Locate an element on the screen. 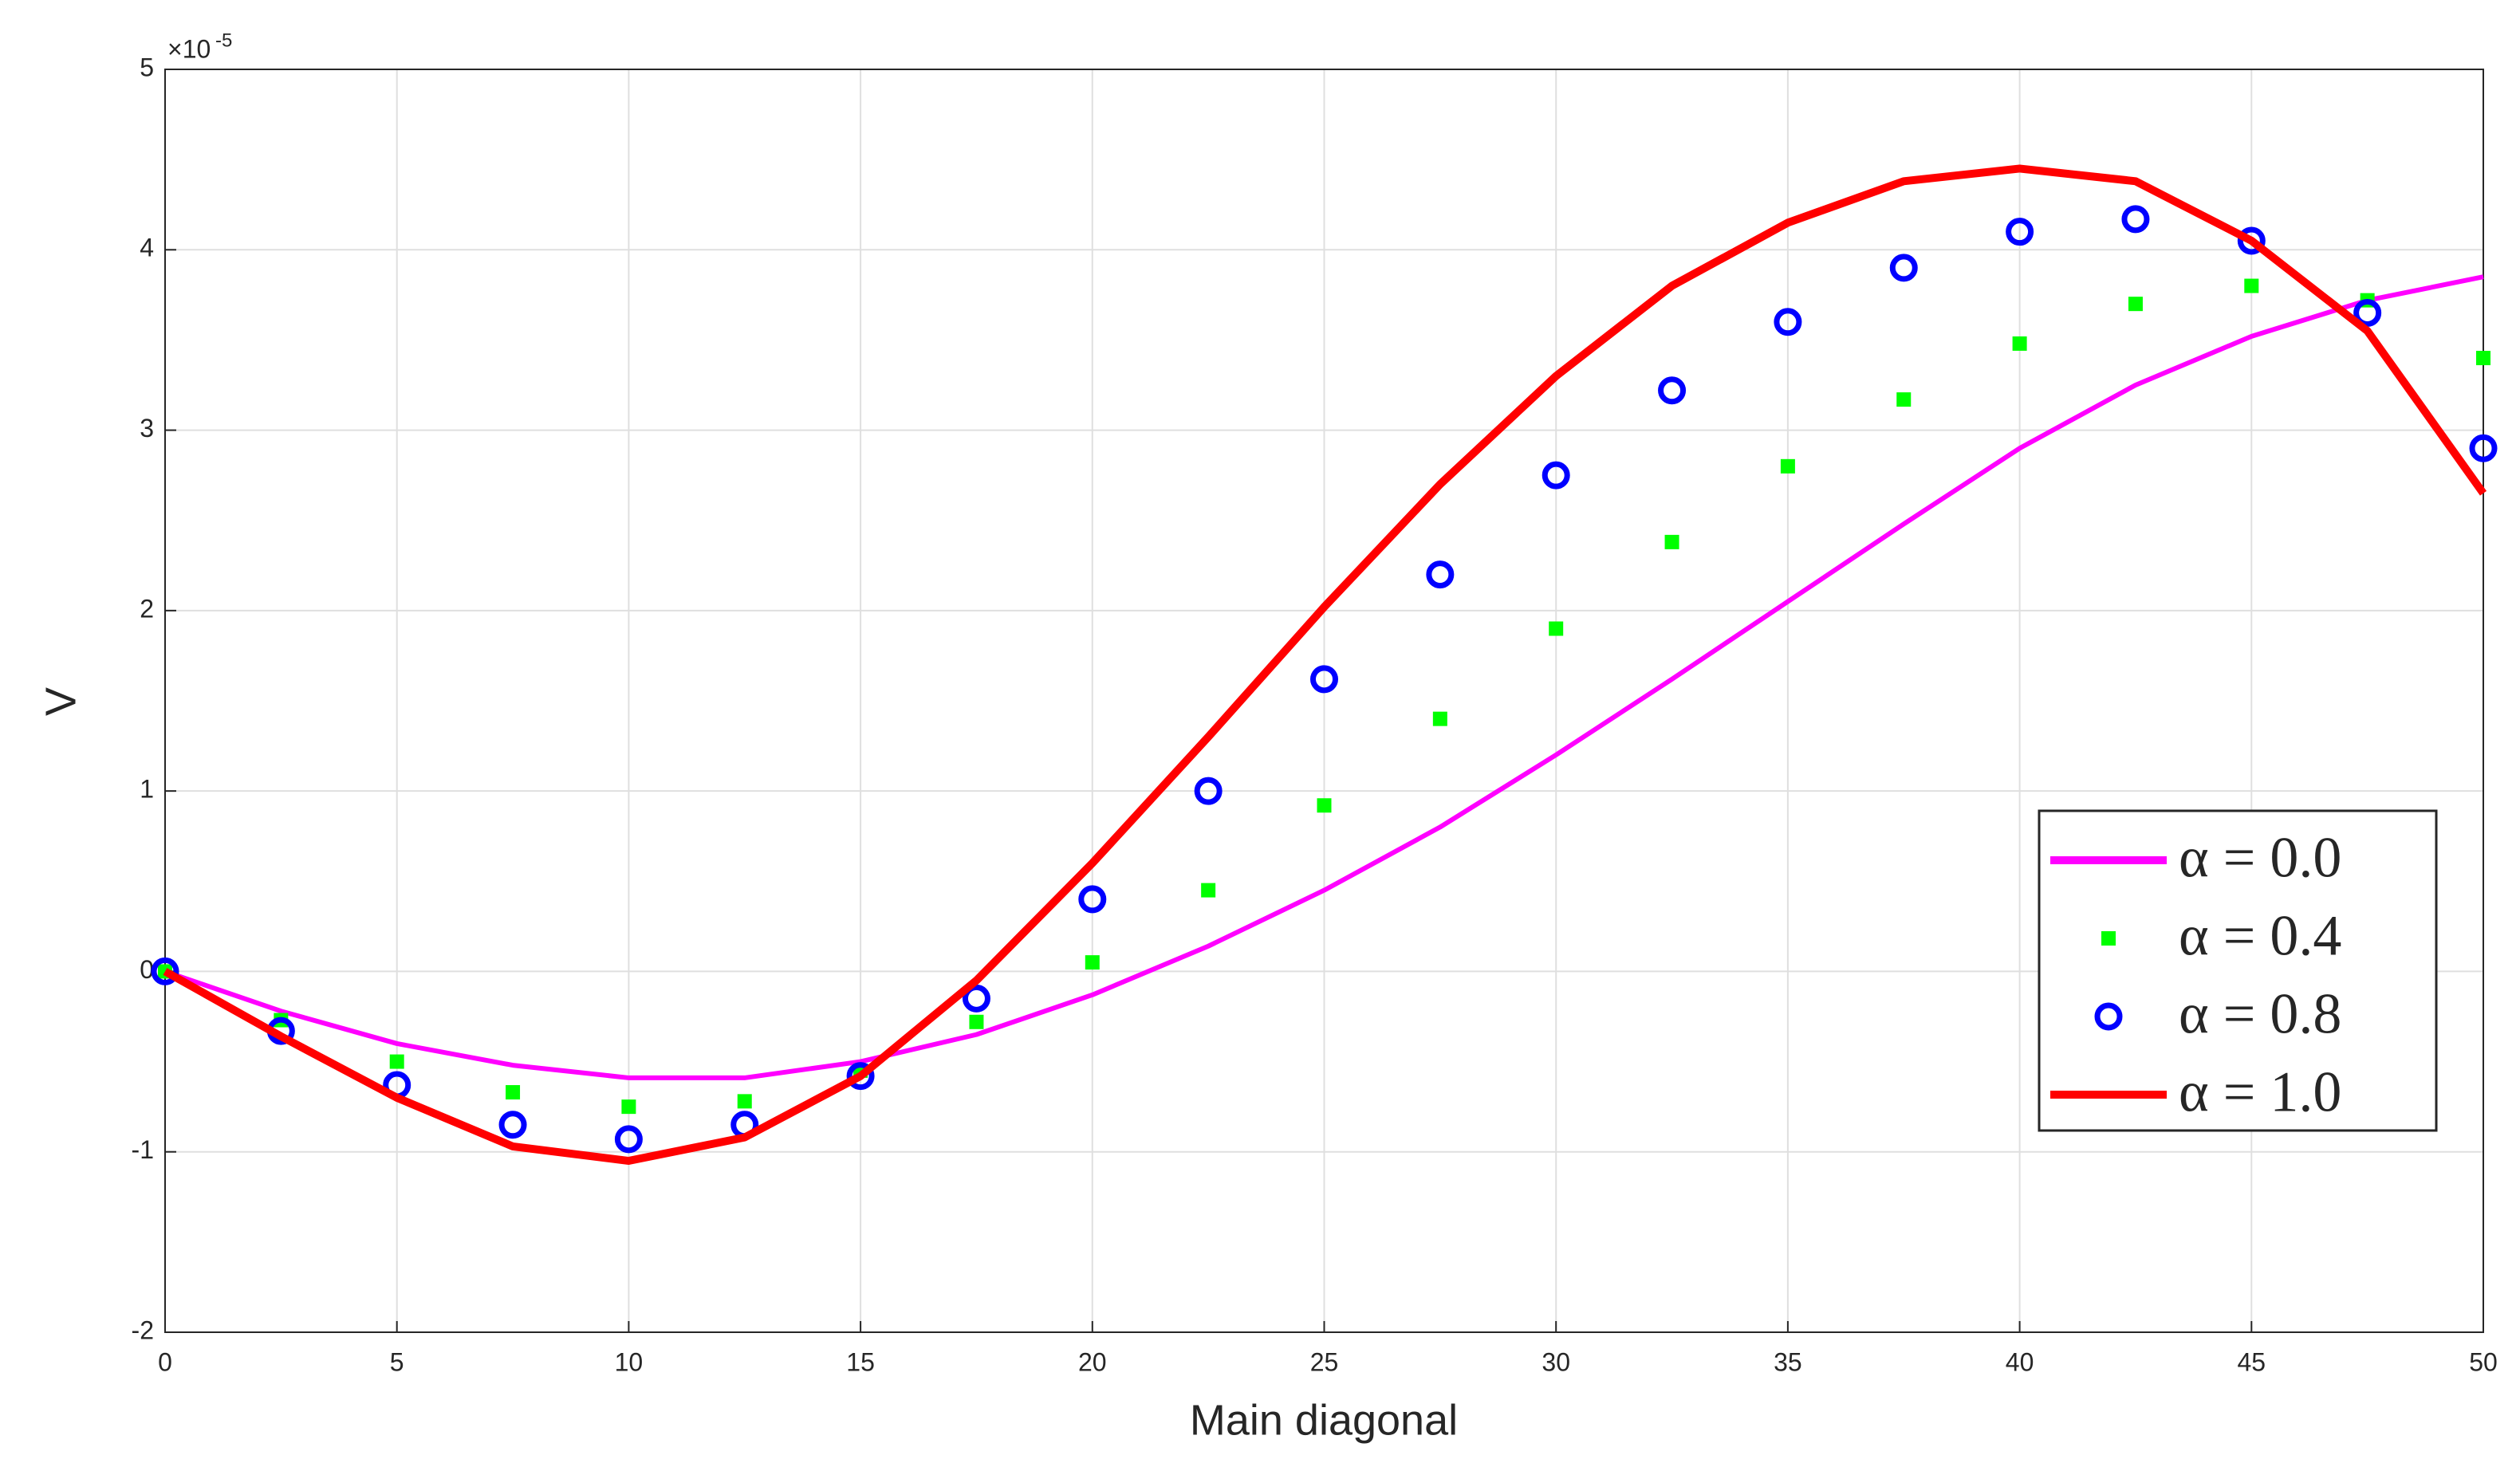 The width and height of the screenshot is (2520, 1459). x-tick-label: 15 is located at coordinates (860, 1361).